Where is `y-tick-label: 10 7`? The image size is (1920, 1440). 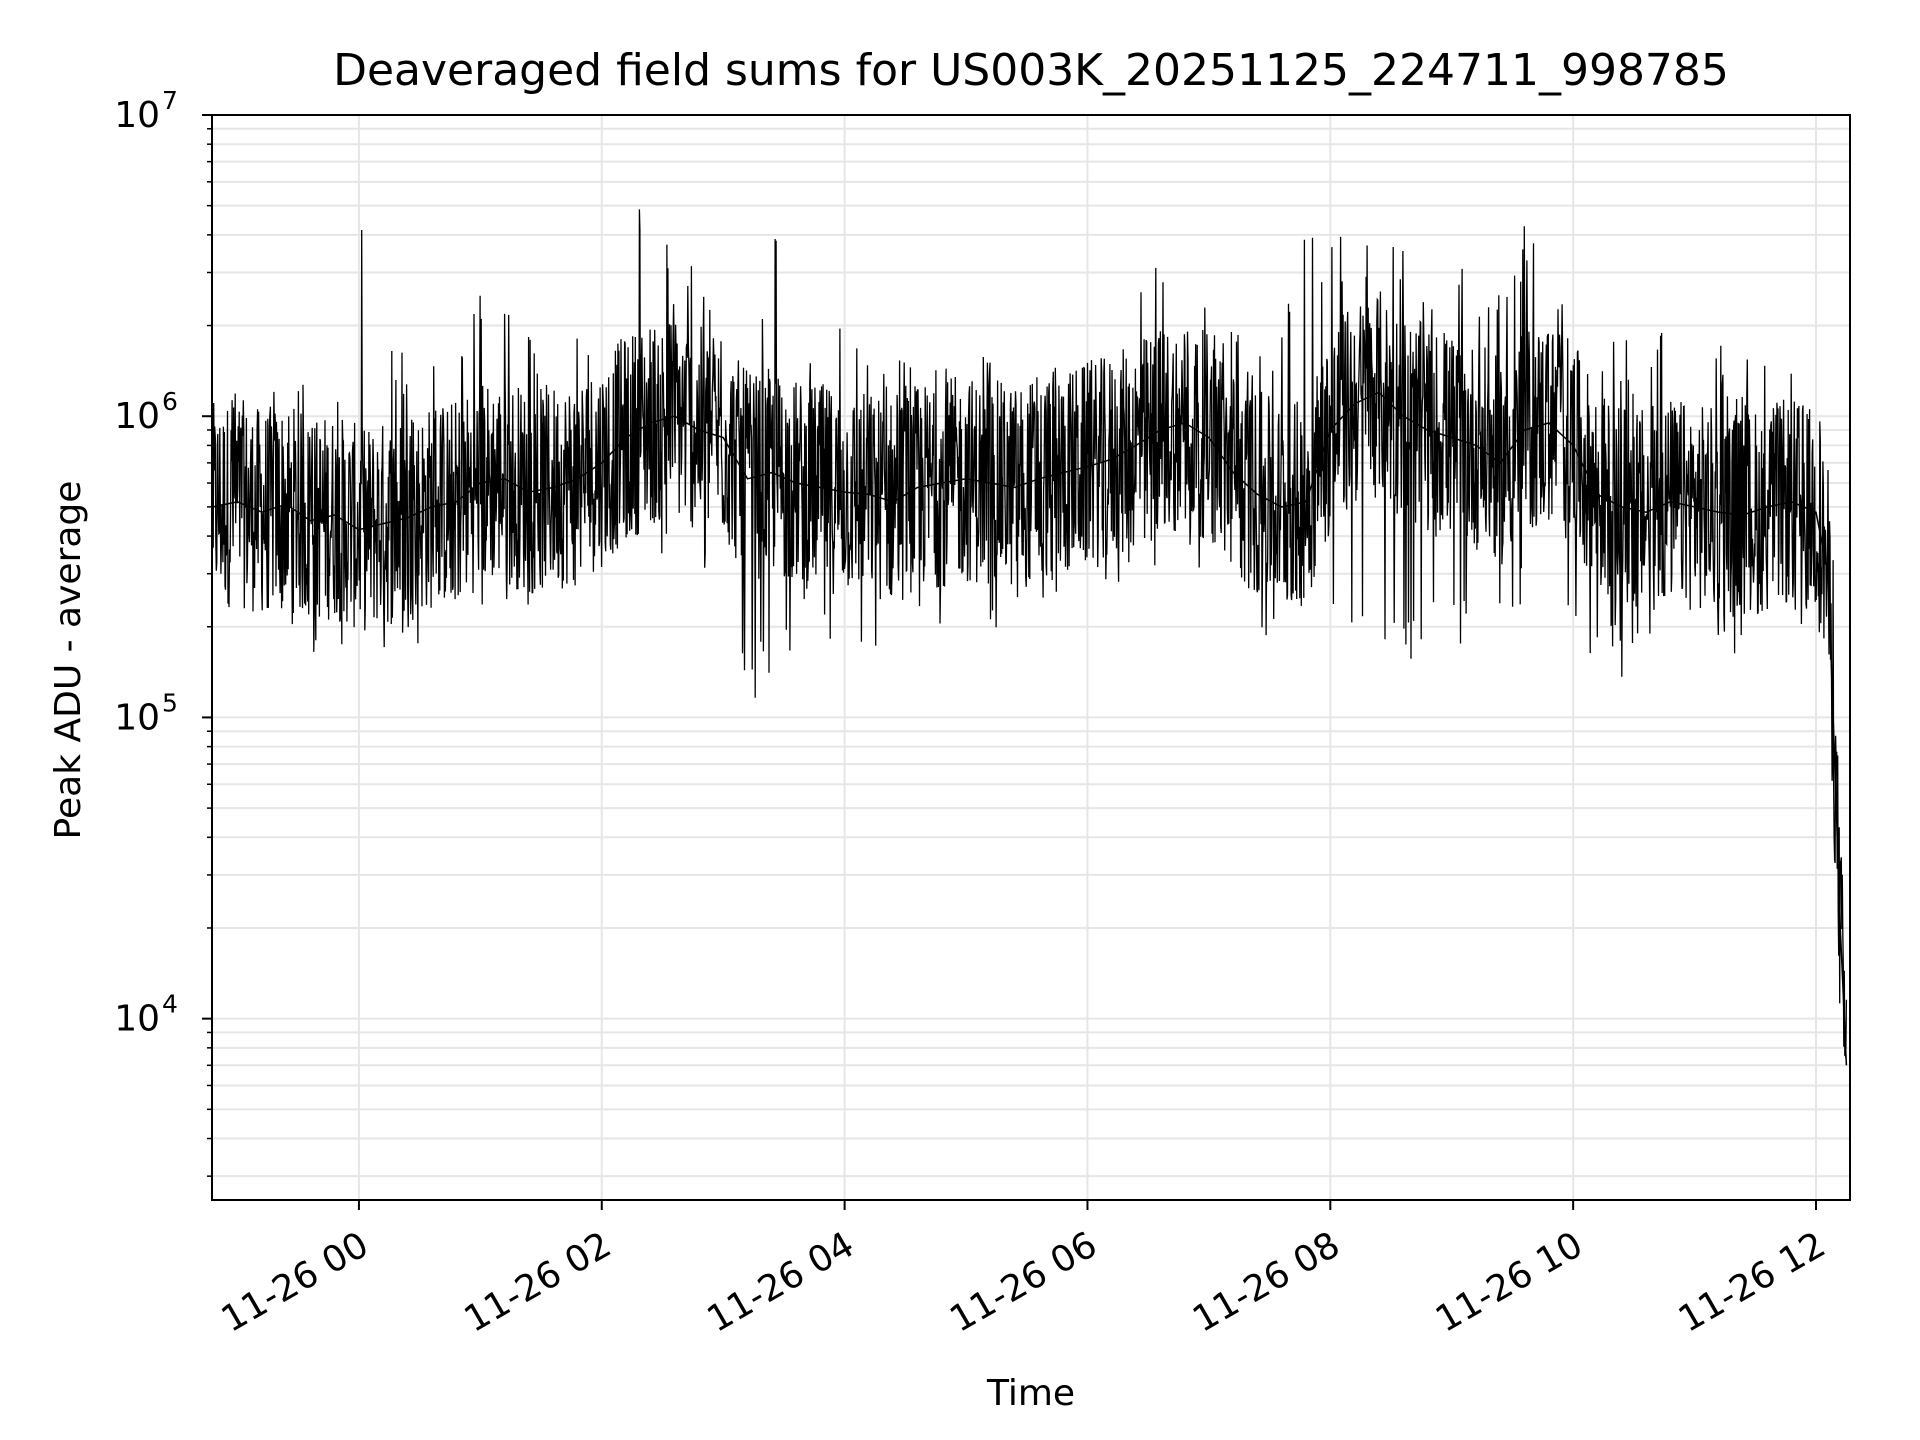
y-tick-label: 10 7 is located at coordinates (146, 111).